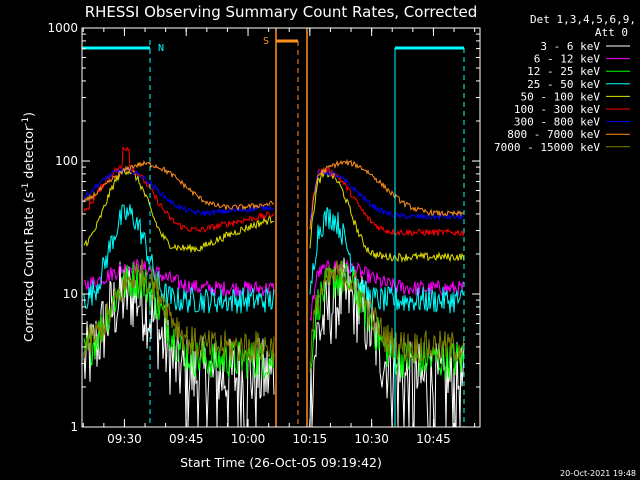  I want to click on y-tick-label: 1000, so click(62, 28).